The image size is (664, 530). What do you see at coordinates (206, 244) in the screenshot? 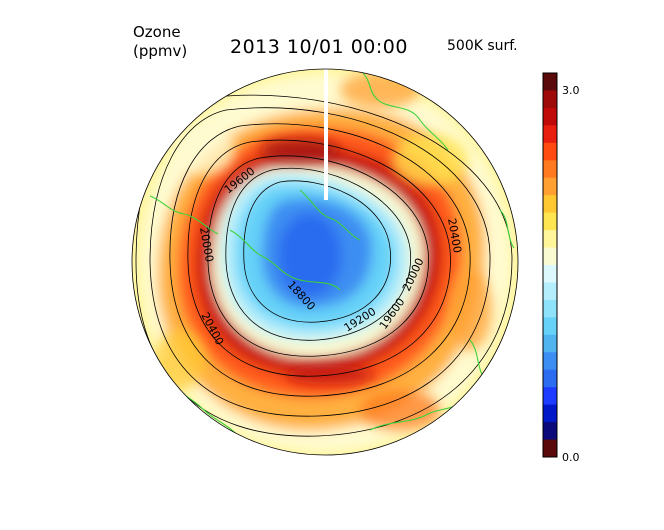
I see `contour-label: 20000` at bounding box center [206, 244].